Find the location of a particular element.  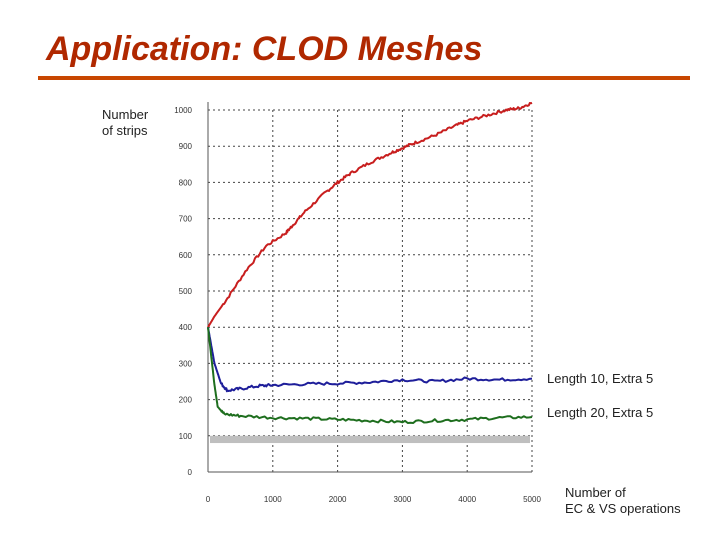

x-tick-label: 3000 is located at coordinates (403, 499).